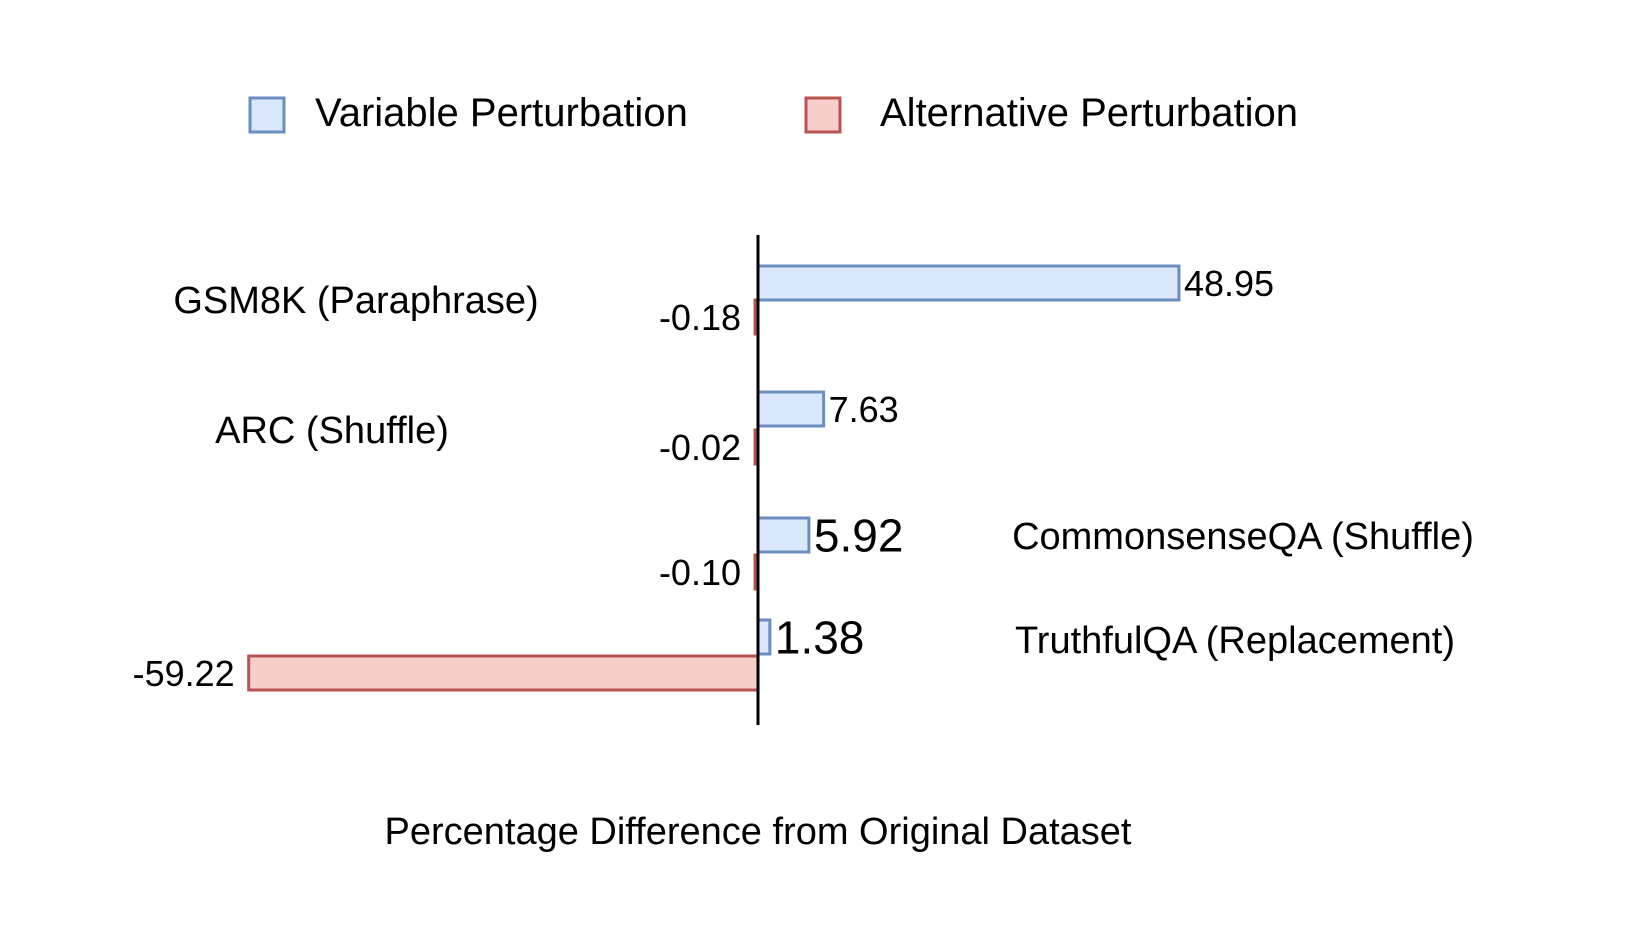 This screenshot has height=949, width=1644. What do you see at coordinates (764, 637) in the screenshot?
I see `bar-variable-truthfulqa` at bounding box center [764, 637].